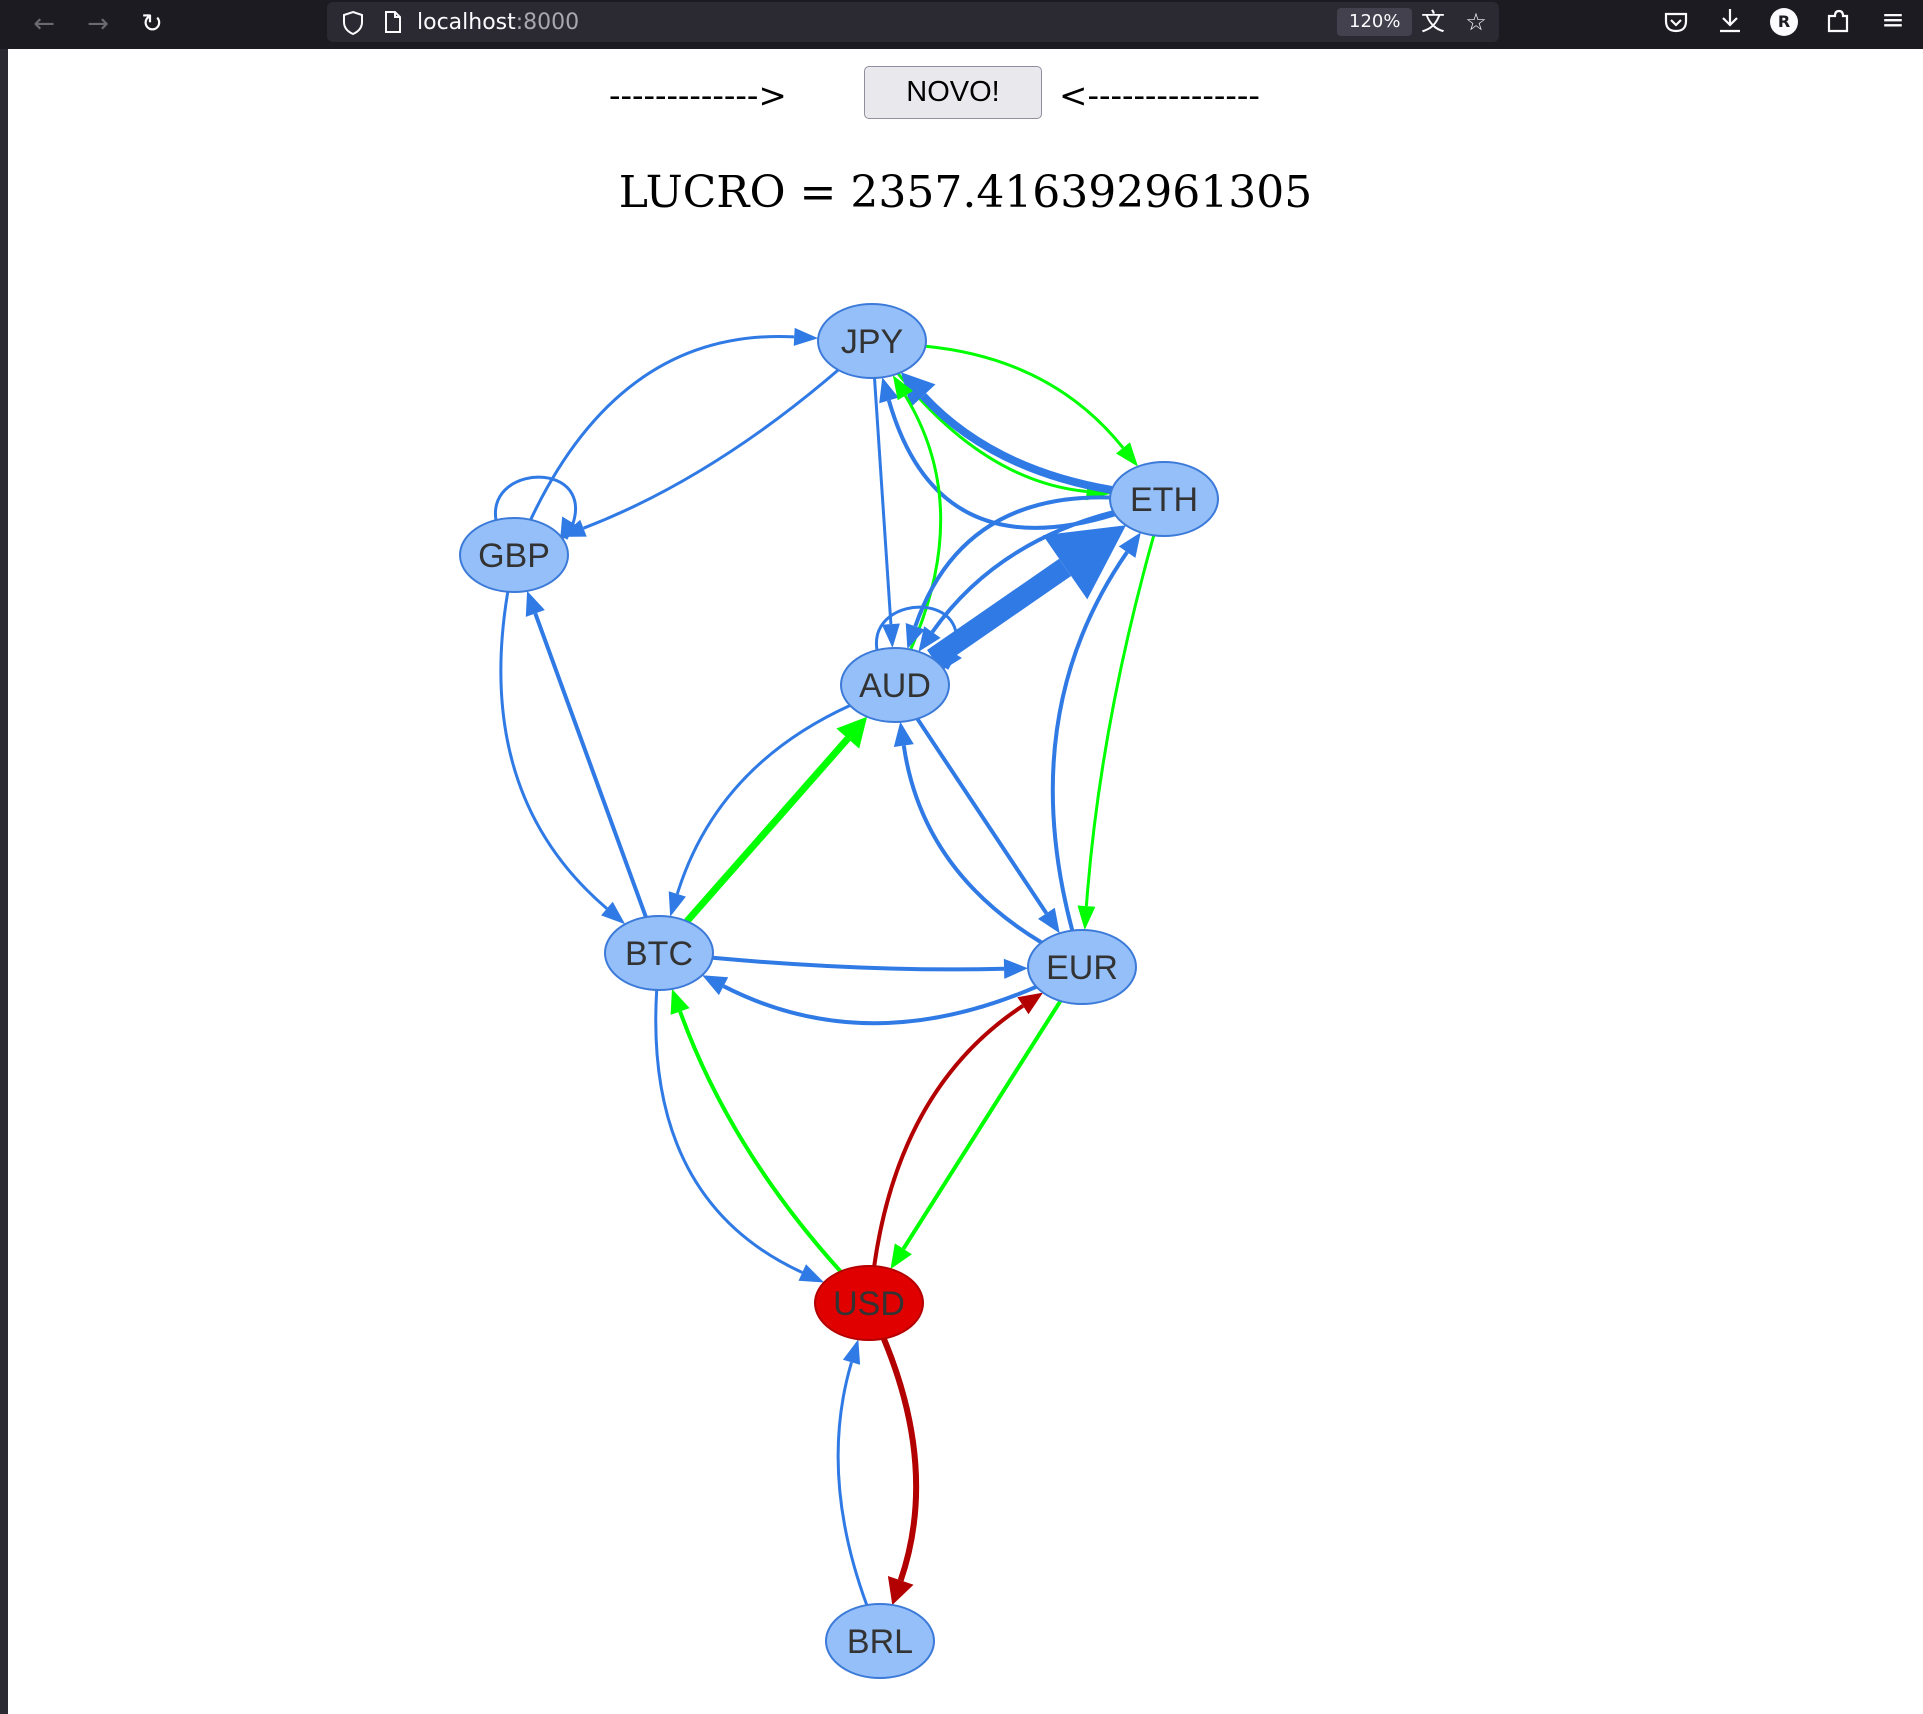  What do you see at coordinates (918, 638) in the screenshot?
I see `edge-aud-aud` at bounding box center [918, 638].